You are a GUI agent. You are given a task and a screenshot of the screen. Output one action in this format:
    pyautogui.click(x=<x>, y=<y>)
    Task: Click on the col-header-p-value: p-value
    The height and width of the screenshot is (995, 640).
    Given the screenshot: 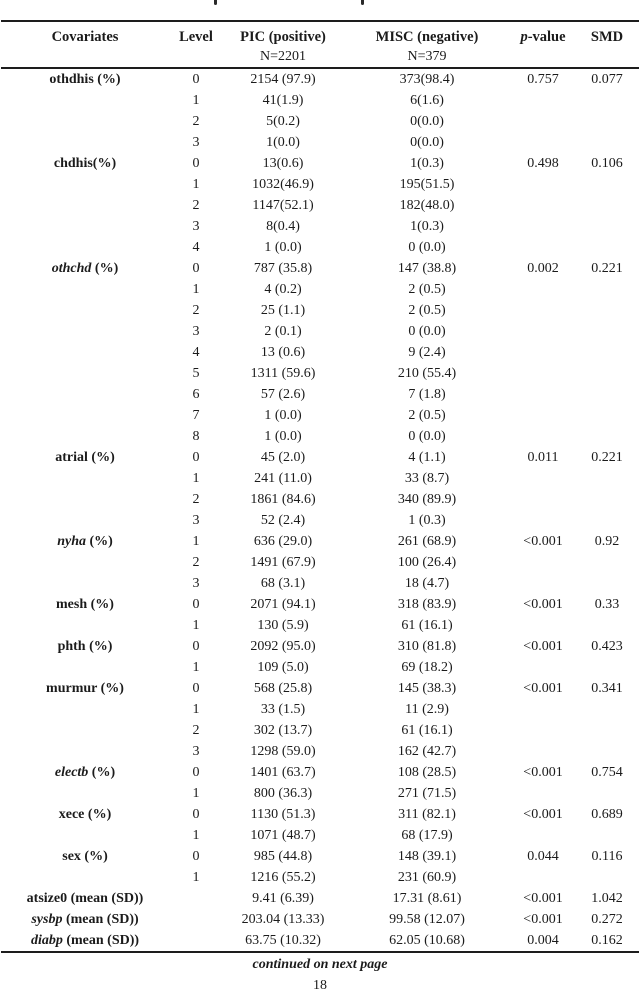 What is the action you would take?
    pyautogui.click(x=543, y=34)
    